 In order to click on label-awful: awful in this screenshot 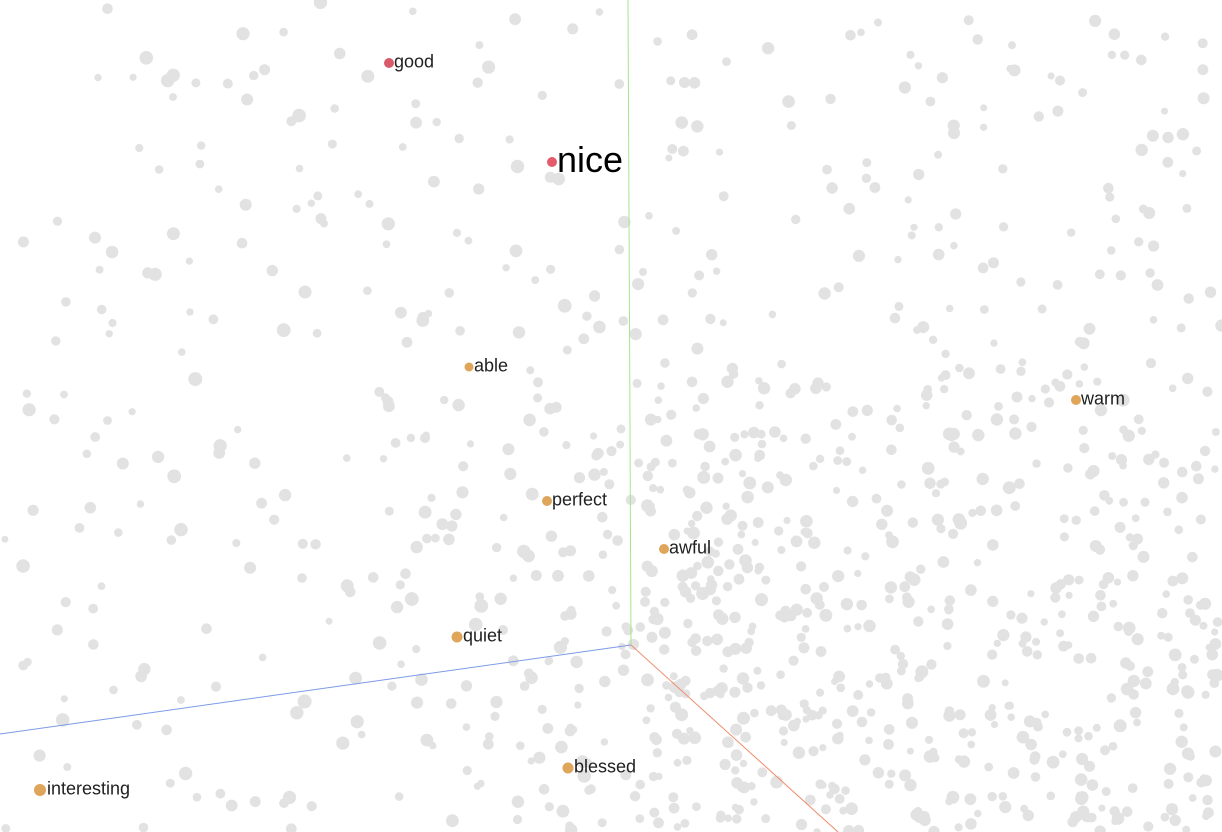, I will do `click(690, 547)`.